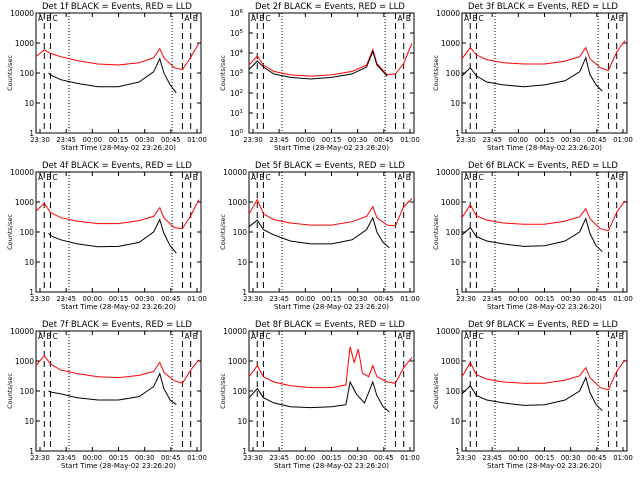 The height and width of the screenshot is (480, 640). Describe the element at coordinates (543, 166) in the screenshot. I see `panel-title: Det 6f BLACK = Events, RED = LLD` at that location.